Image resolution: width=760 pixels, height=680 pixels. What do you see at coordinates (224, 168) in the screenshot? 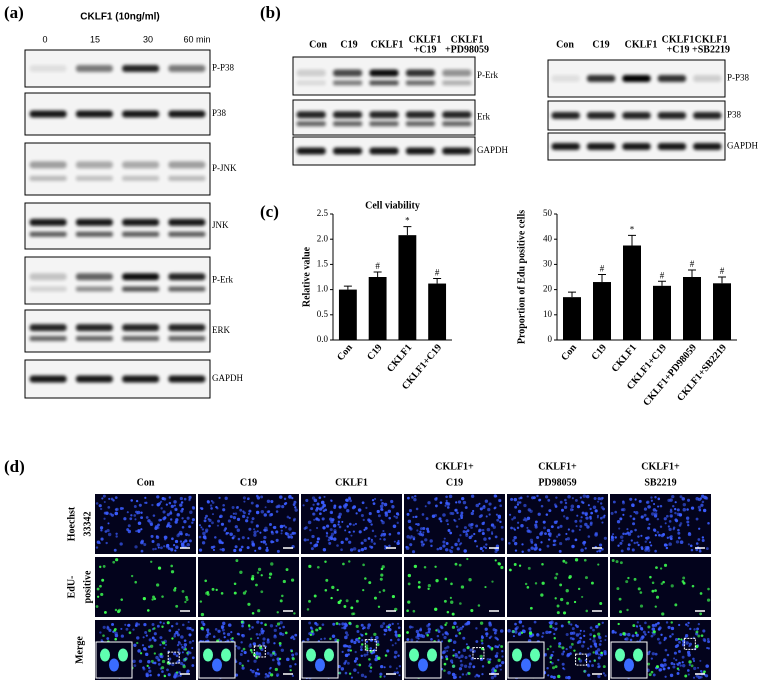
I see `blot-row-label: P-JNK` at bounding box center [224, 168].